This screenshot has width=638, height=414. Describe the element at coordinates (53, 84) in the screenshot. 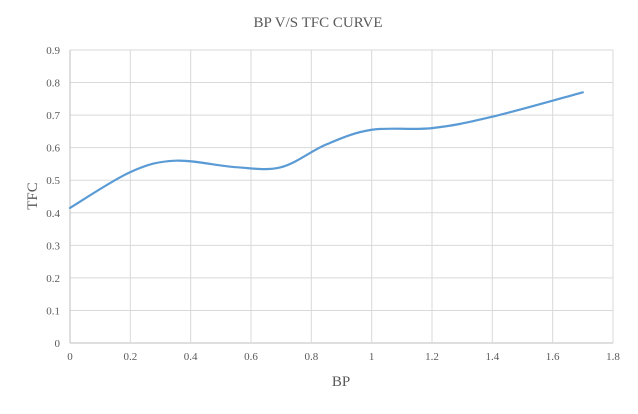

I see `y-tick-label: 0.8` at that location.